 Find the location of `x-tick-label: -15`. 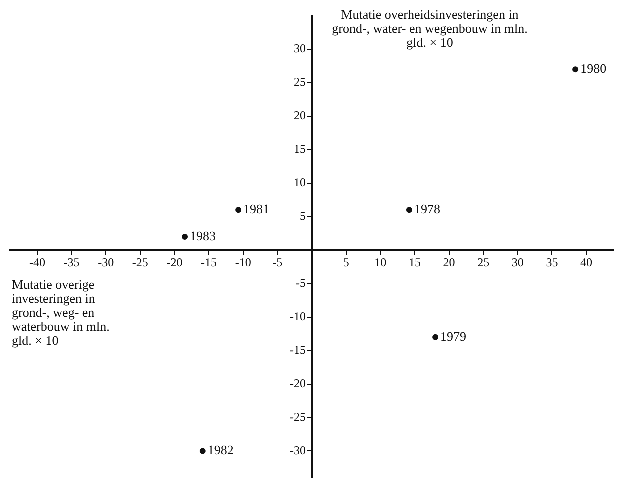

x-tick-label: -15 is located at coordinates (209, 263).